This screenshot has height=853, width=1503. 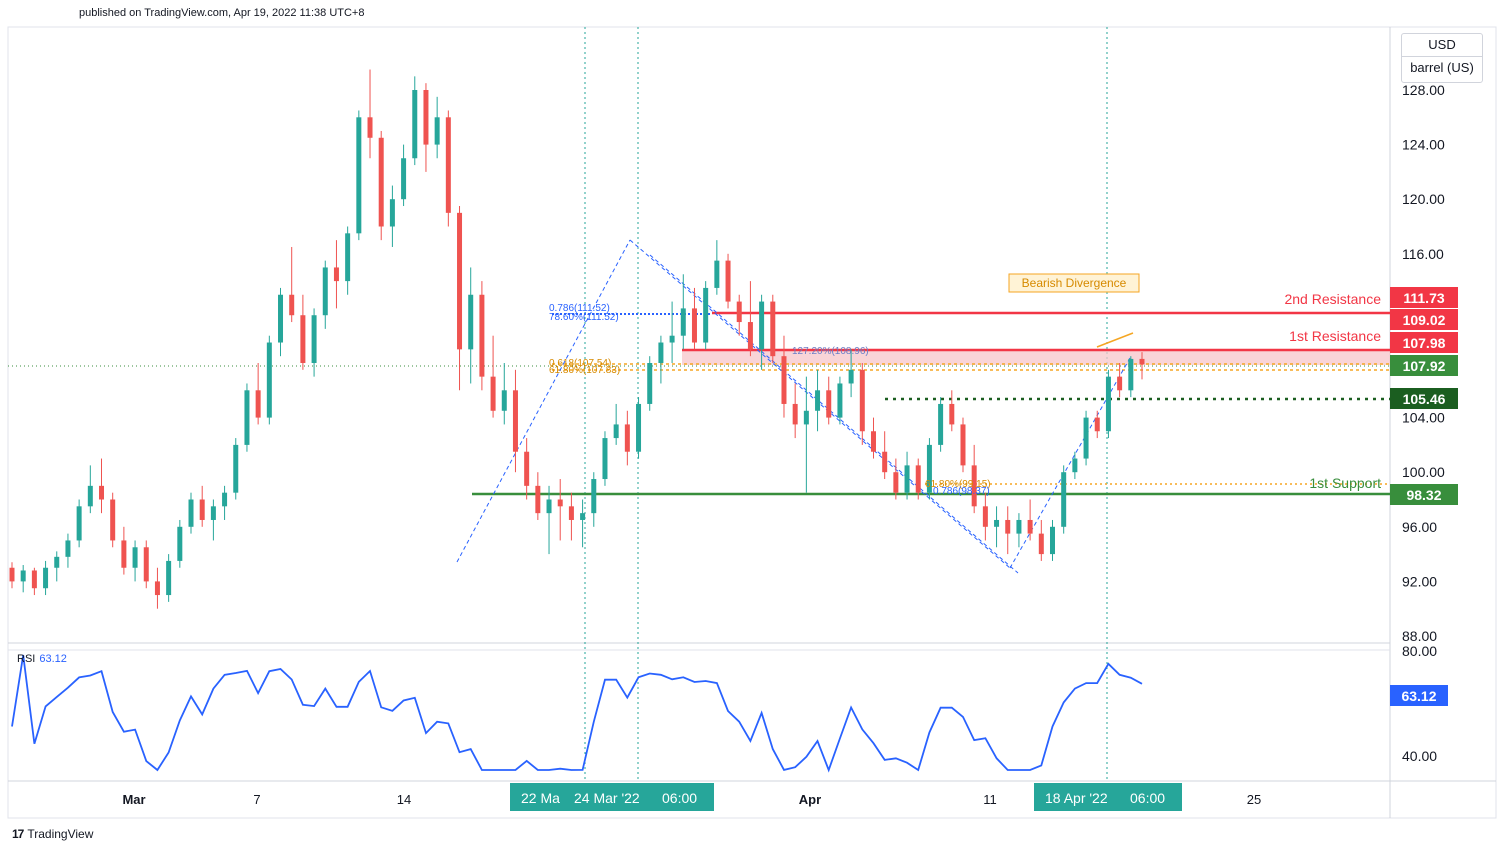 I want to click on rsi-value-badge-text: 63.12, so click(x=1418, y=696).